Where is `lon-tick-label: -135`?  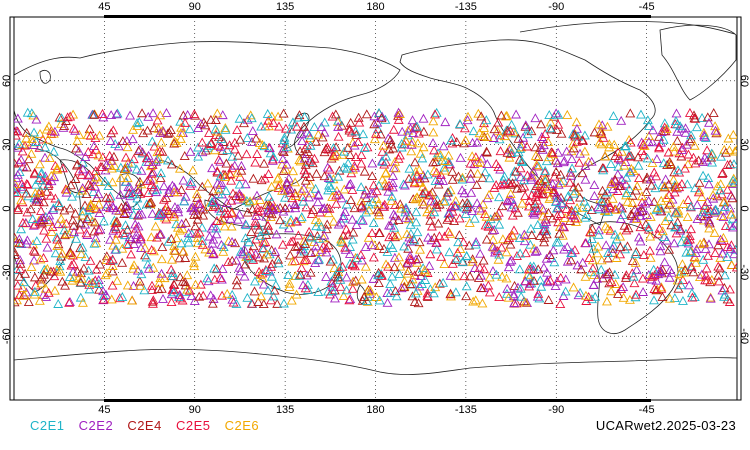
lon-tick-label: -135 is located at coordinates (466, 7).